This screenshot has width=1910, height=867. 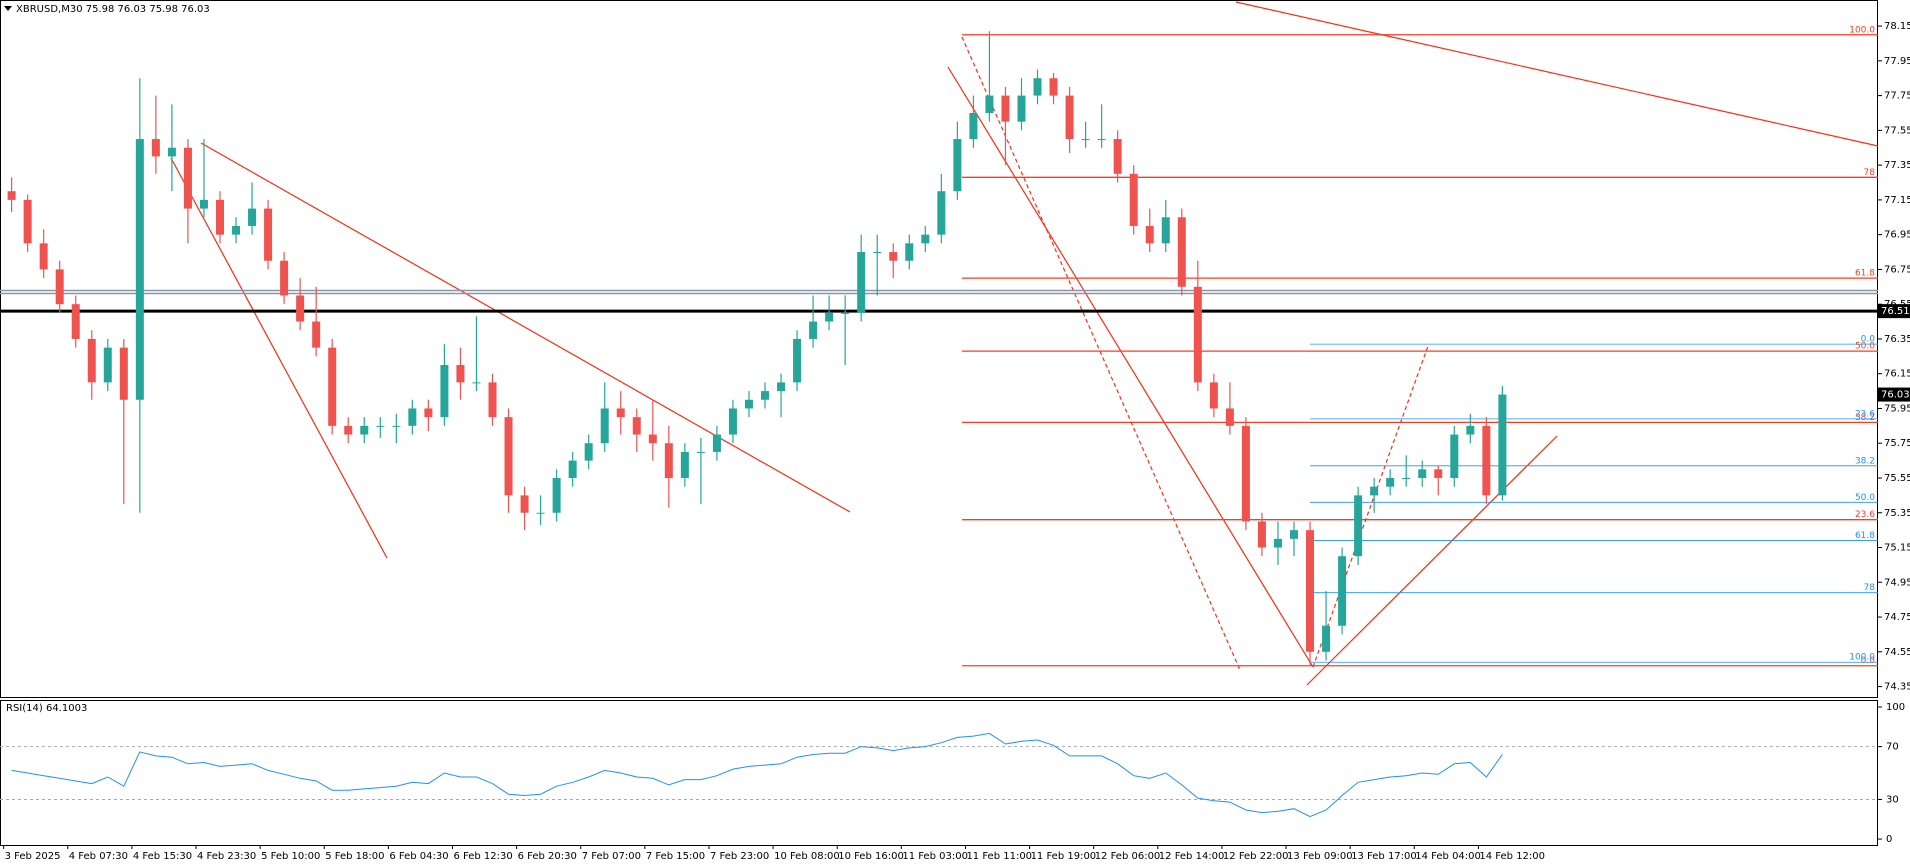 I want to click on x-tick-label: 4 Feb 15:30, so click(x=162, y=856).